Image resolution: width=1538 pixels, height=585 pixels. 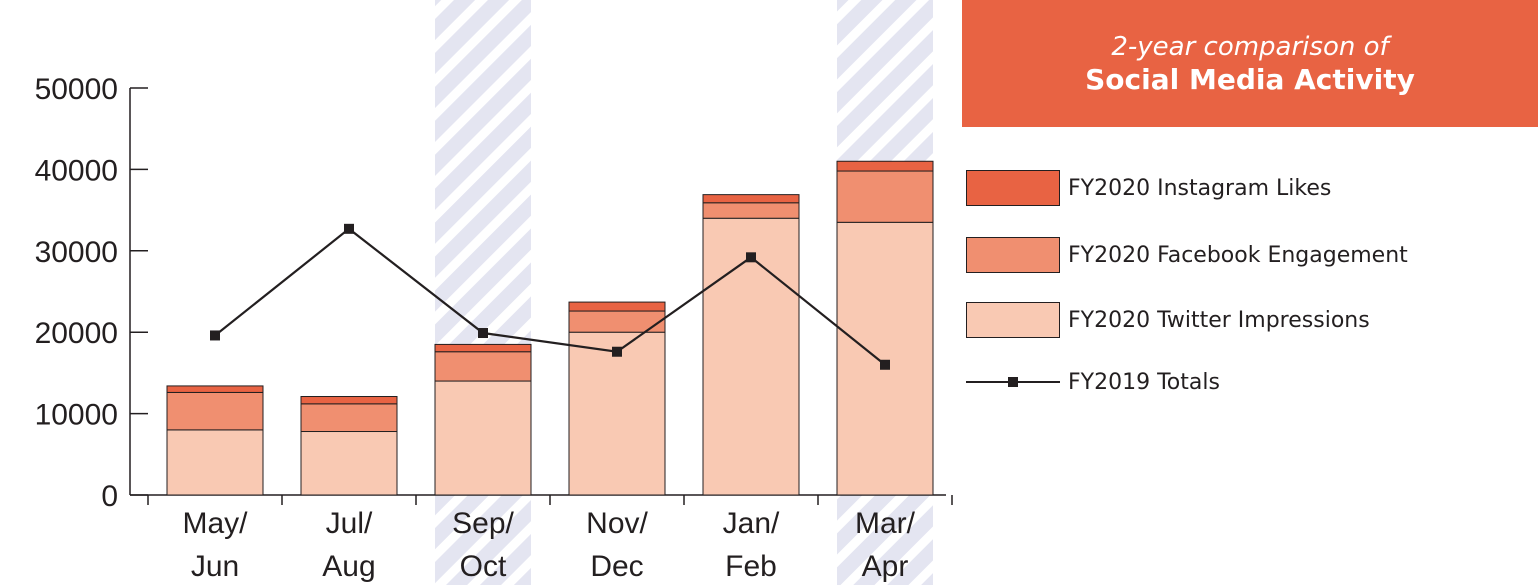 I want to click on x-tick-label-2-line2: Oct, so click(x=483, y=566).